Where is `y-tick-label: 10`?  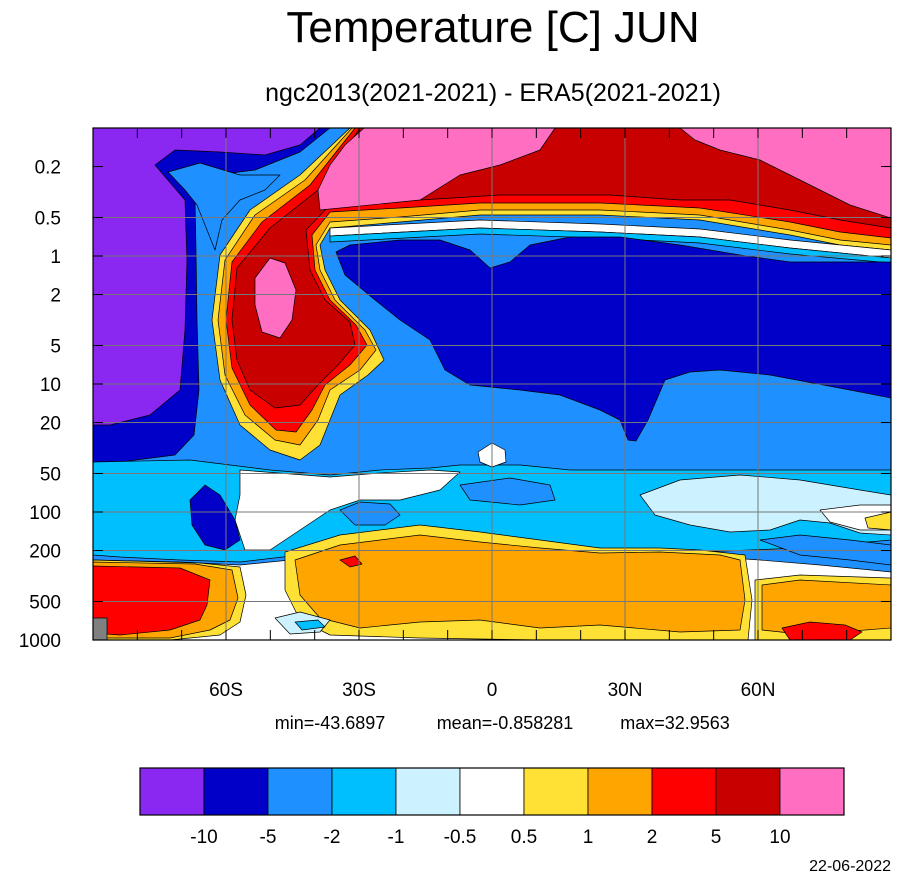
y-tick-label: 10 is located at coordinates (50, 385).